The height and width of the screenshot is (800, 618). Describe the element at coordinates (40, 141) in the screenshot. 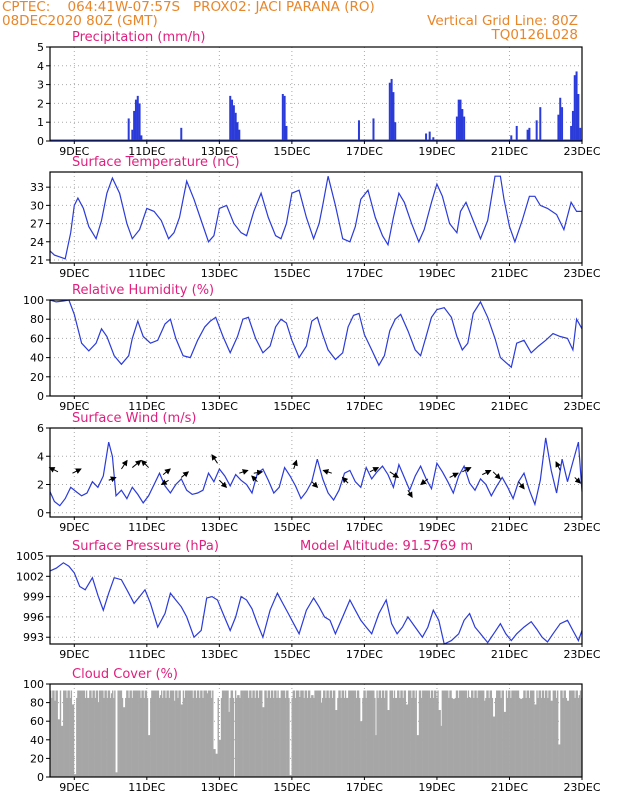

I see `y-tick-label: 0` at that location.